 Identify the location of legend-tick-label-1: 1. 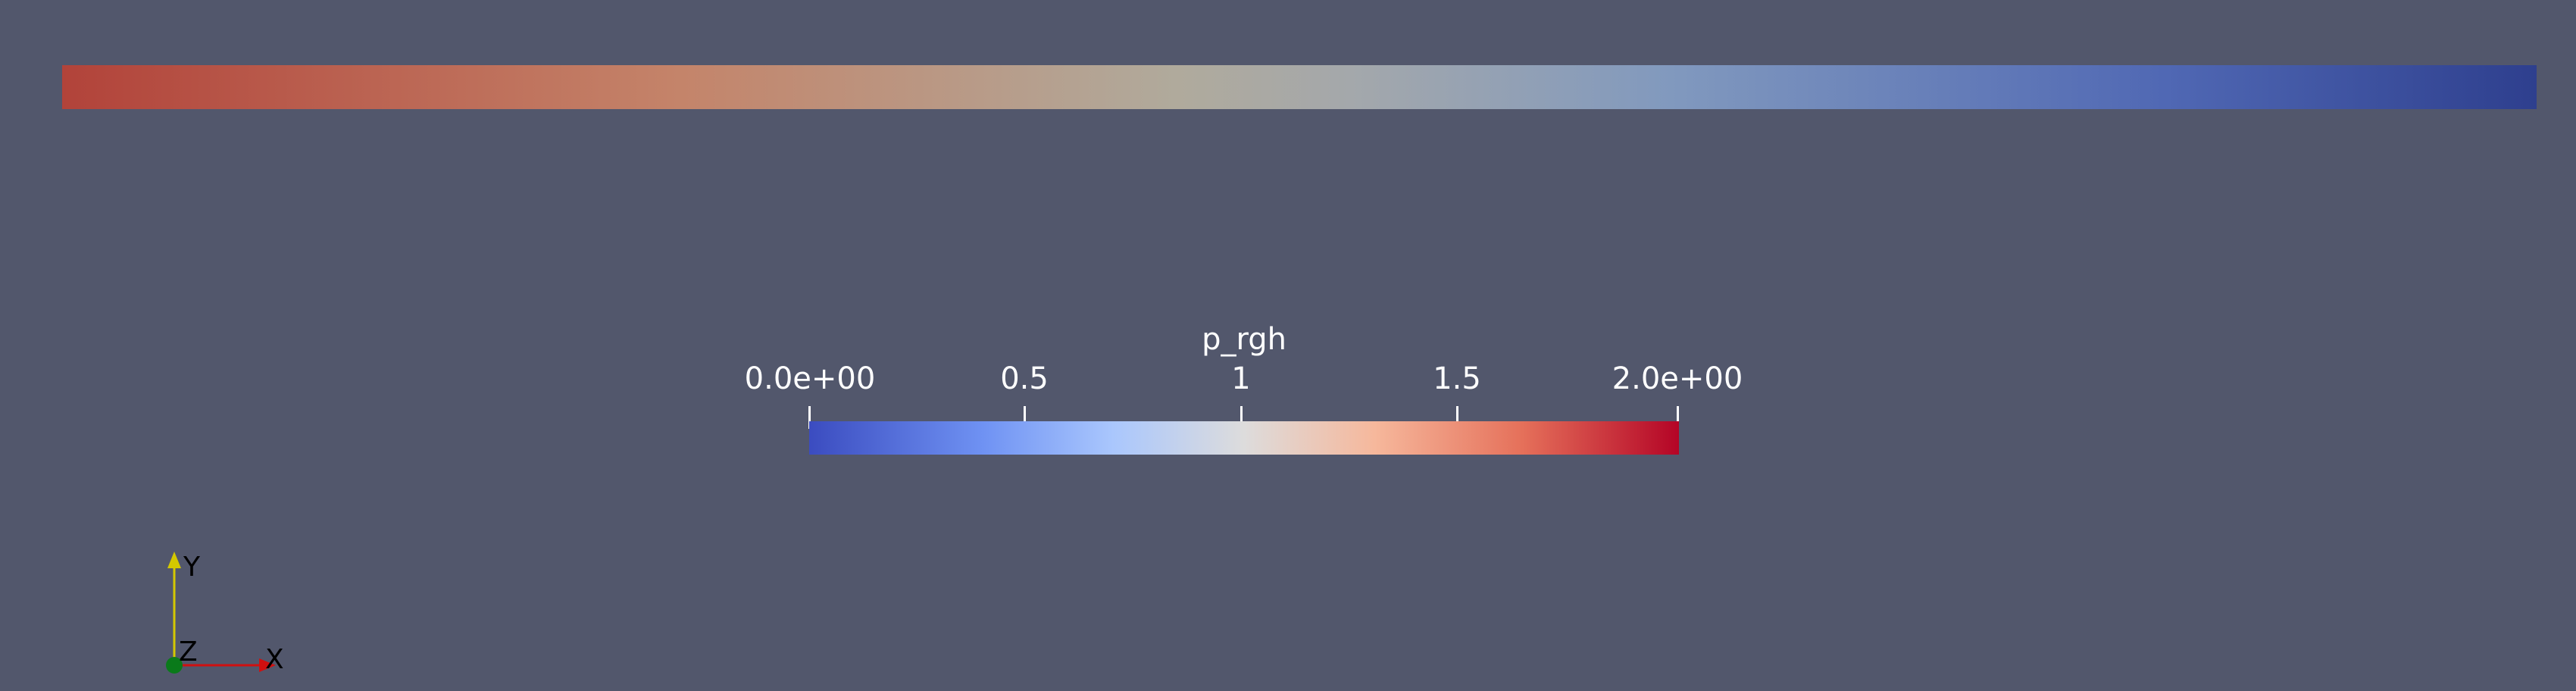
(1241, 378).